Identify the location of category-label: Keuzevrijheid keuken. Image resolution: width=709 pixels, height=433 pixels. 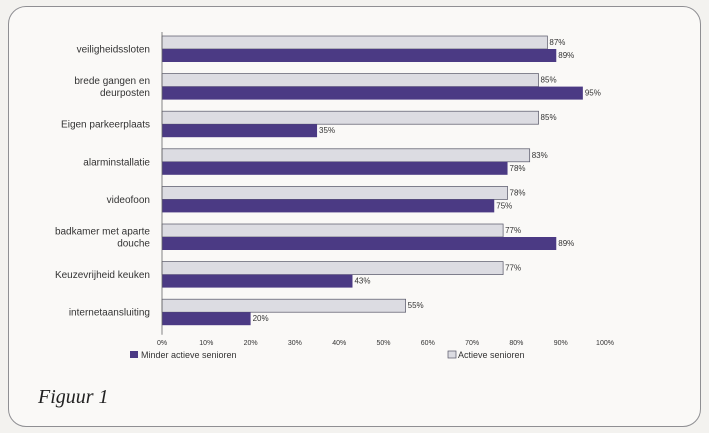
(102, 275).